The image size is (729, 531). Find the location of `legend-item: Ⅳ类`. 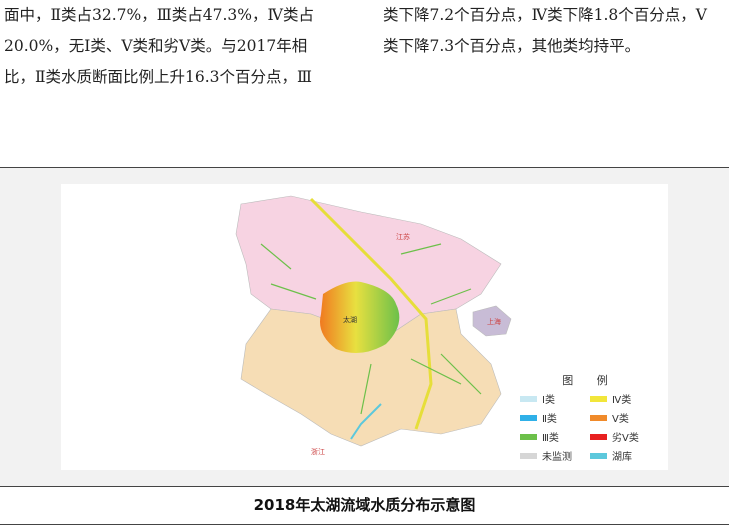

legend-item: Ⅳ类 is located at coordinates (625, 398).